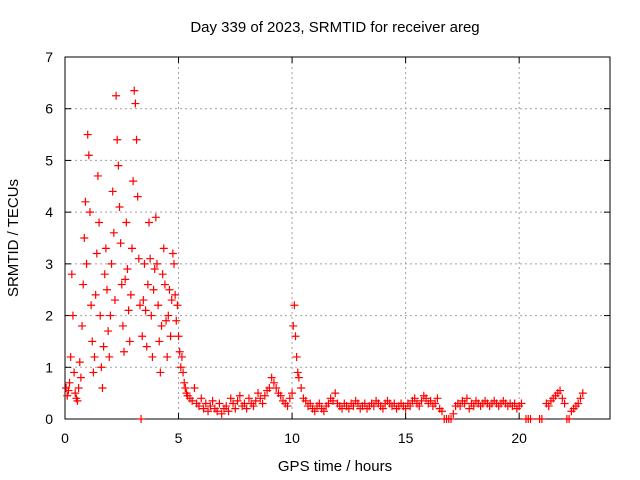  What do you see at coordinates (406, 438) in the screenshot?
I see `x-tick-label: 15` at bounding box center [406, 438].